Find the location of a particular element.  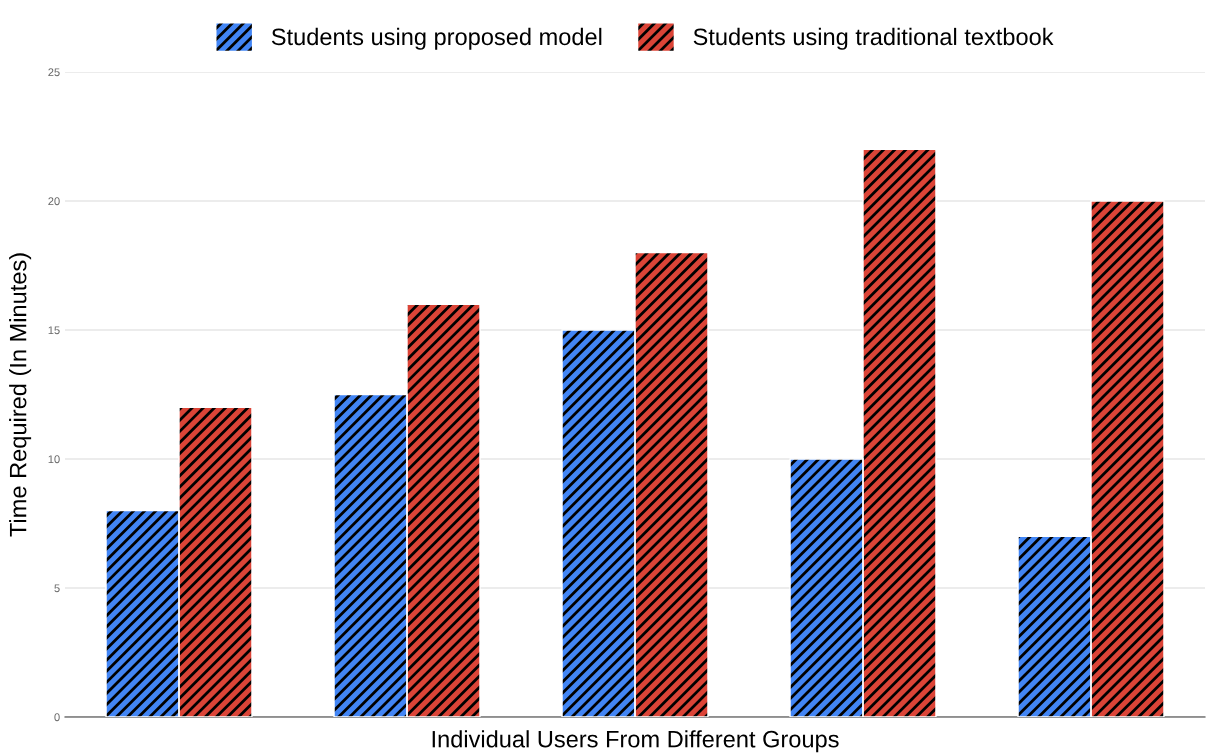

y-tick-label: 0 is located at coordinates (57, 717).